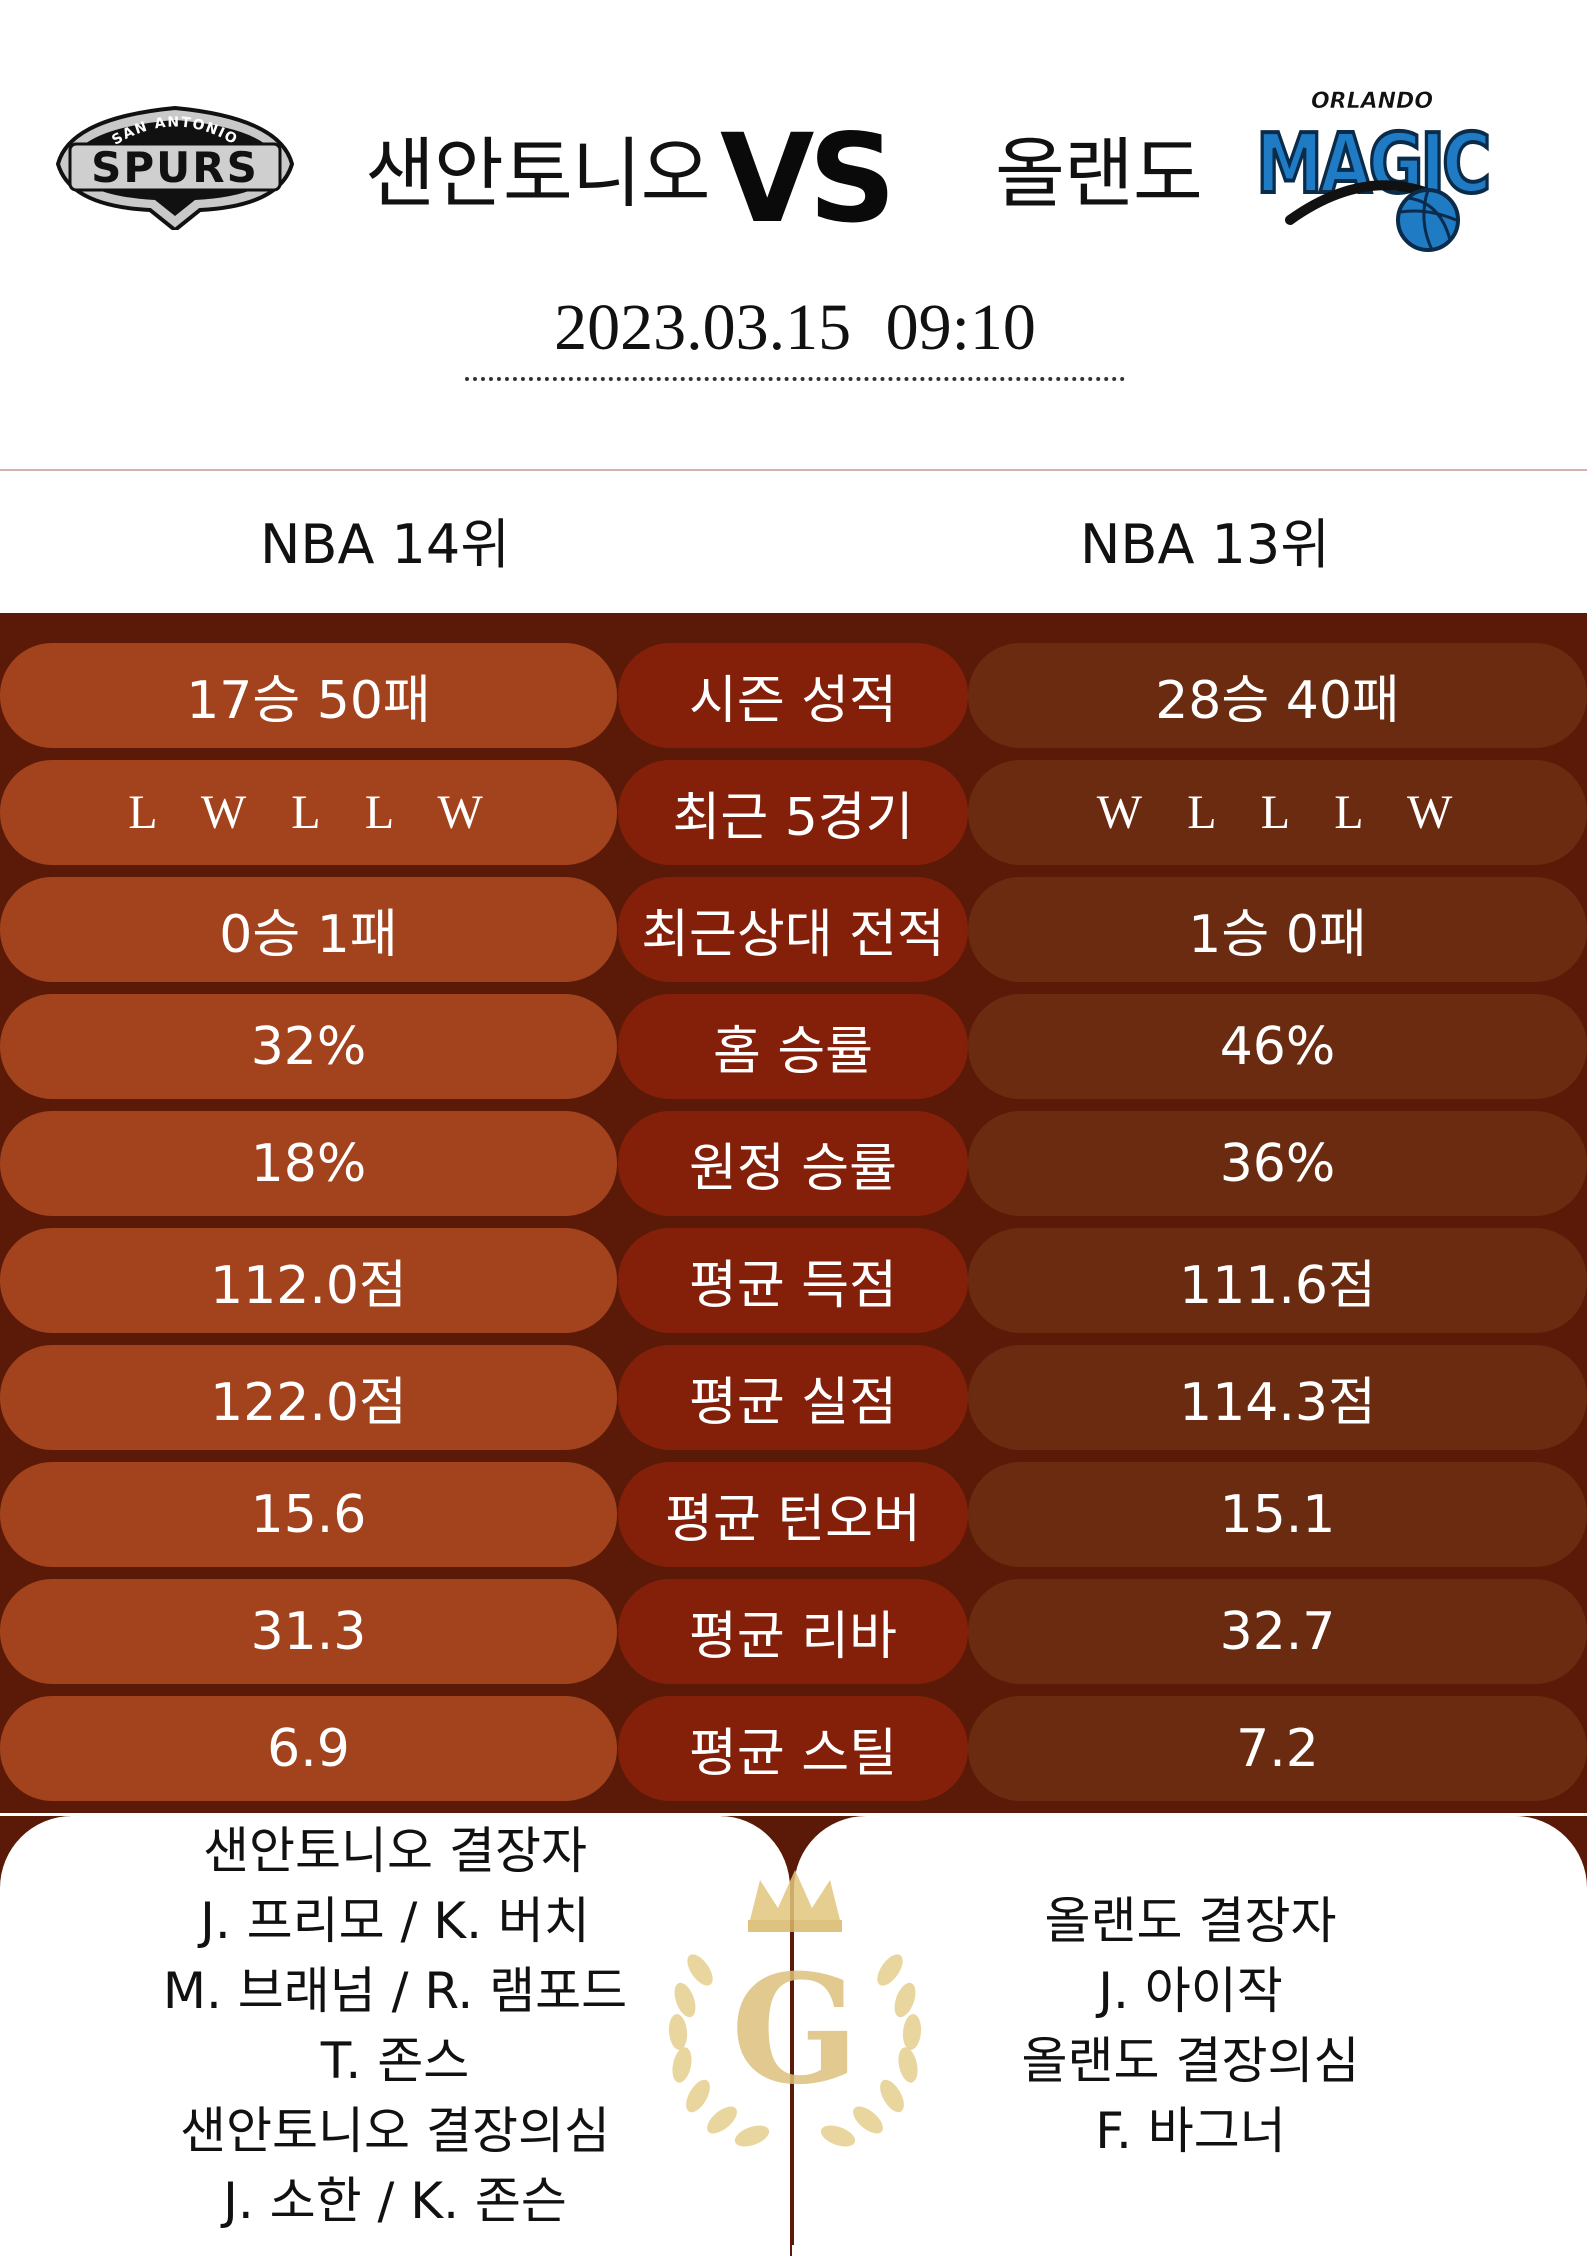  What do you see at coordinates (808, 179) in the screenshot?
I see `vs-label: VS` at bounding box center [808, 179].